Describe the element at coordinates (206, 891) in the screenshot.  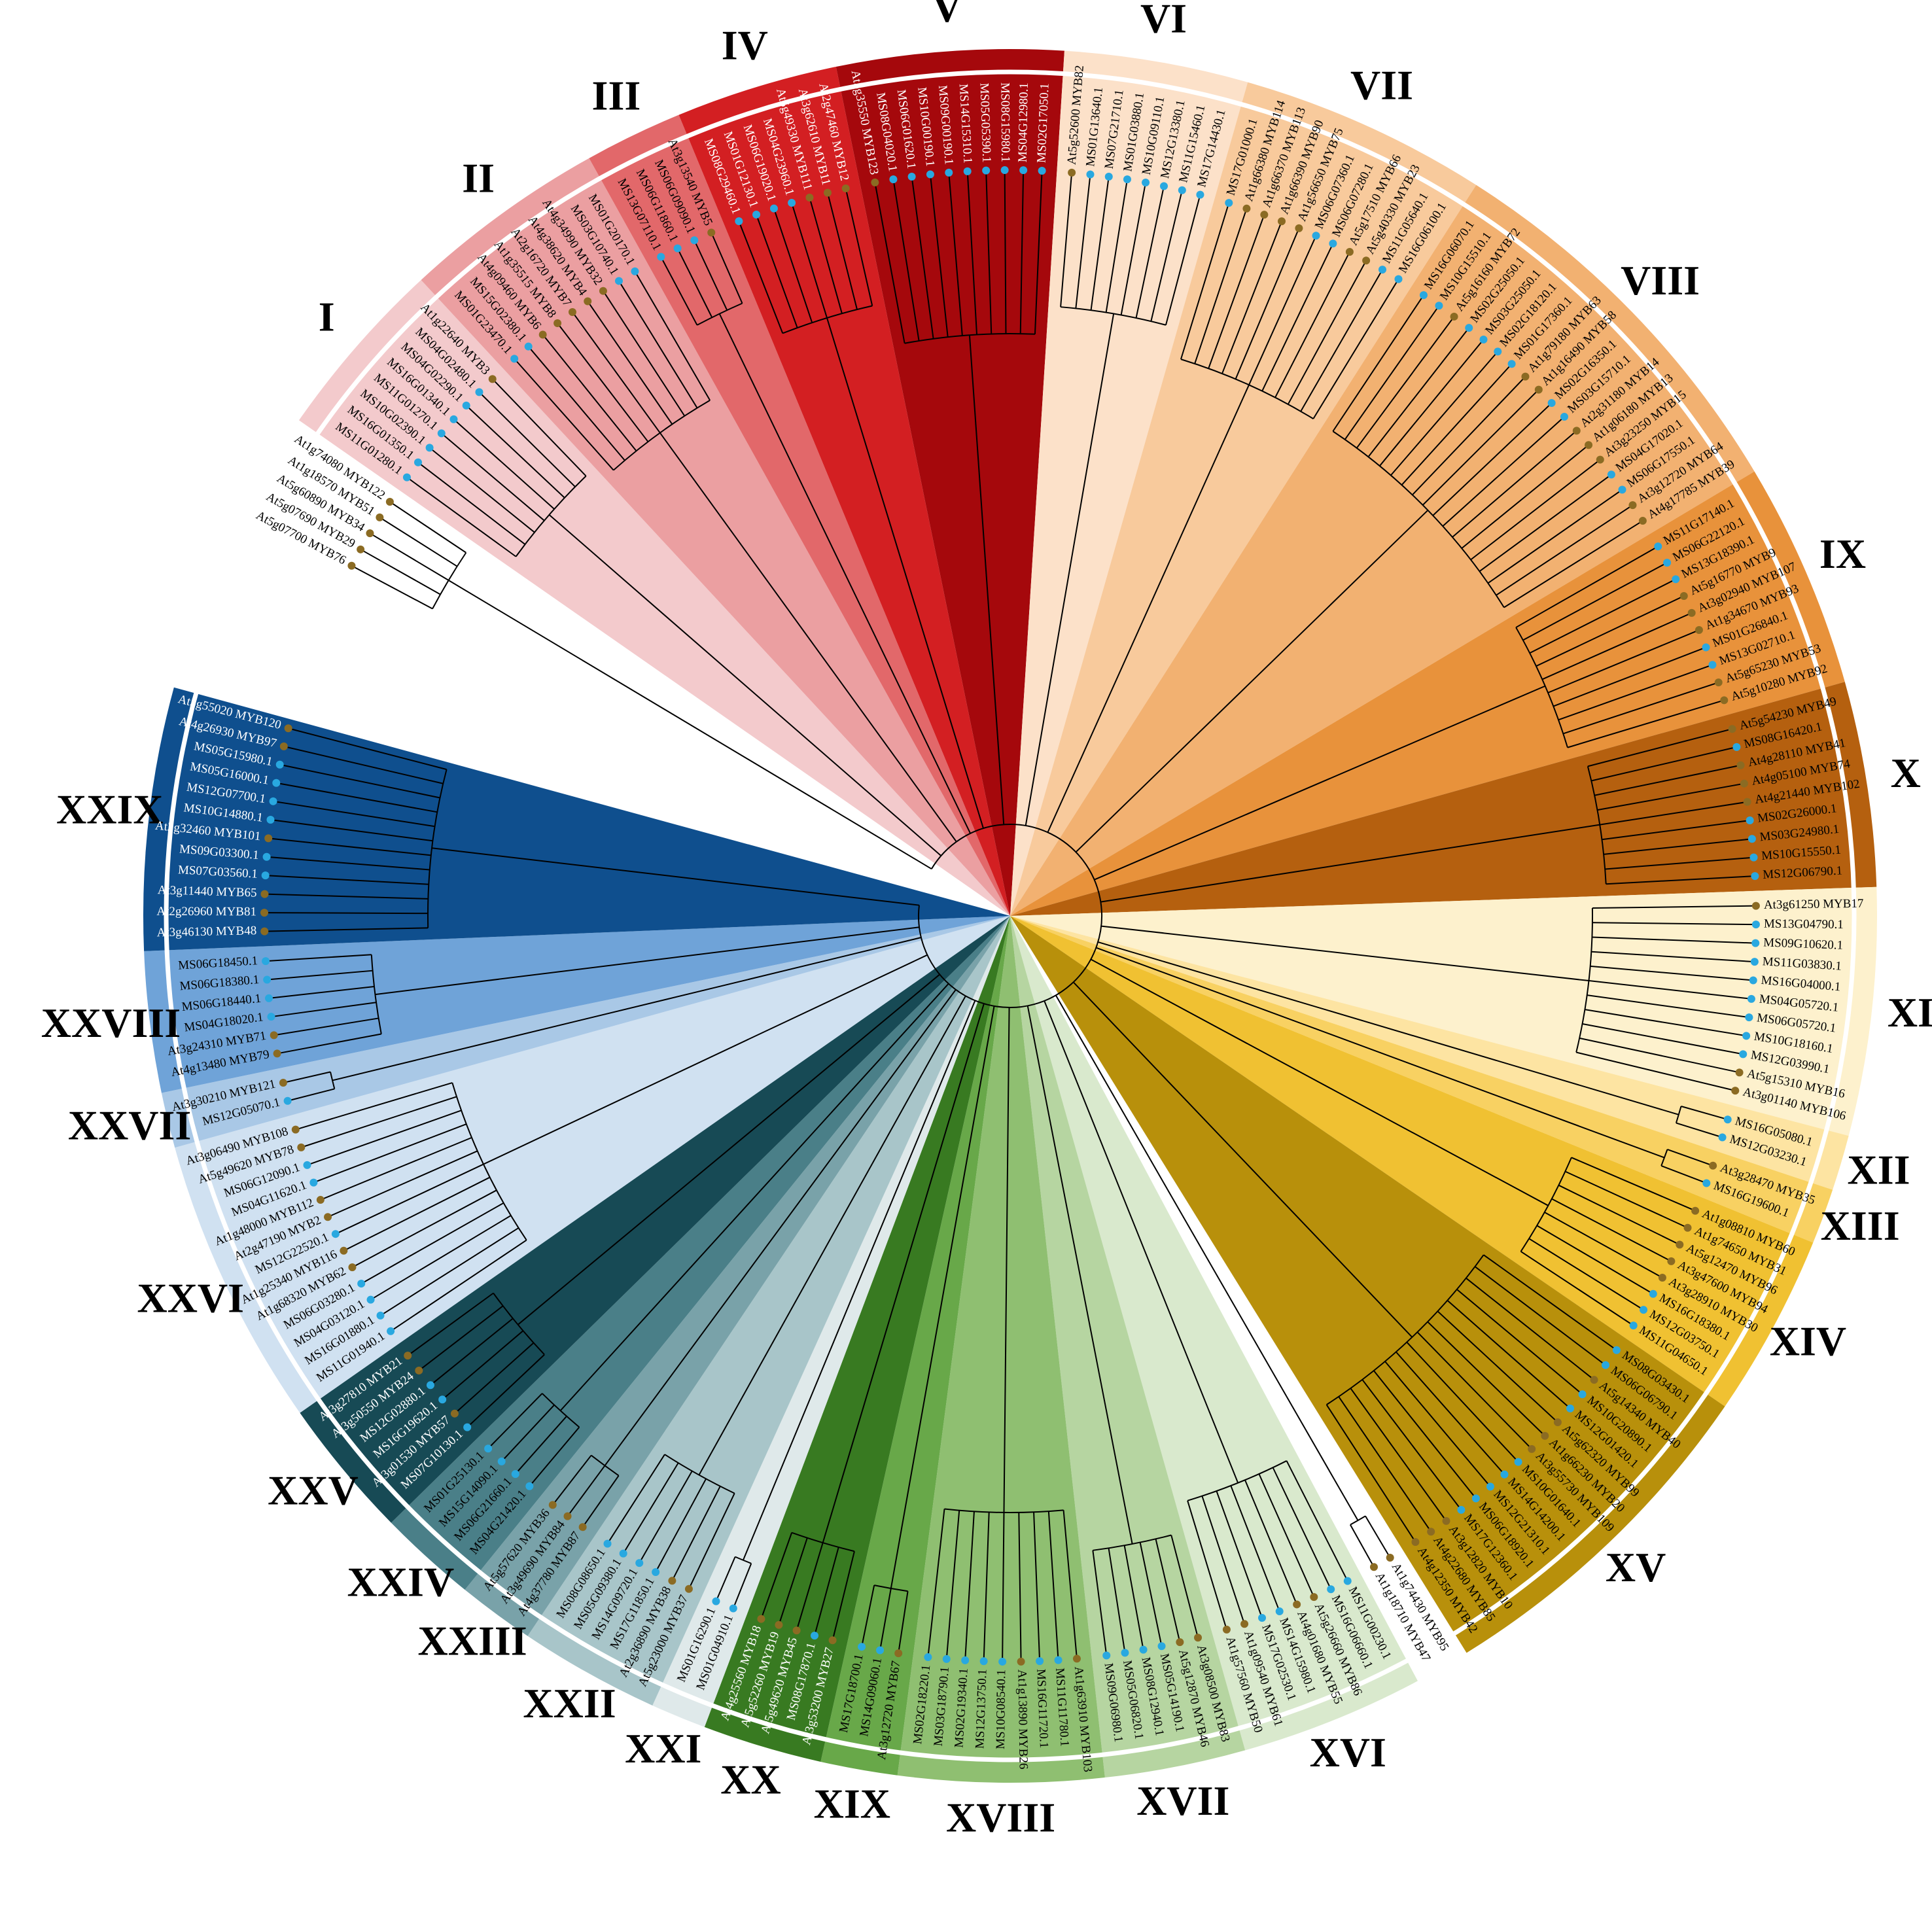
I see `leaf-label: At3g11440 MYB65` at that location.